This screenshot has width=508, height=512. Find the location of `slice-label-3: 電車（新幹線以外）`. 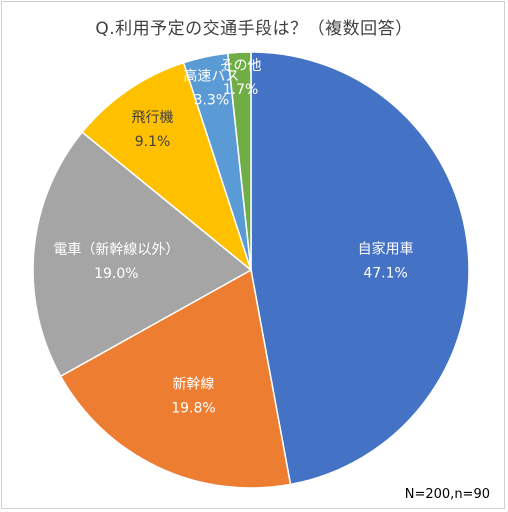

slice-label-3: 電車（新幹線以外） is located at coordinates (116, 249).